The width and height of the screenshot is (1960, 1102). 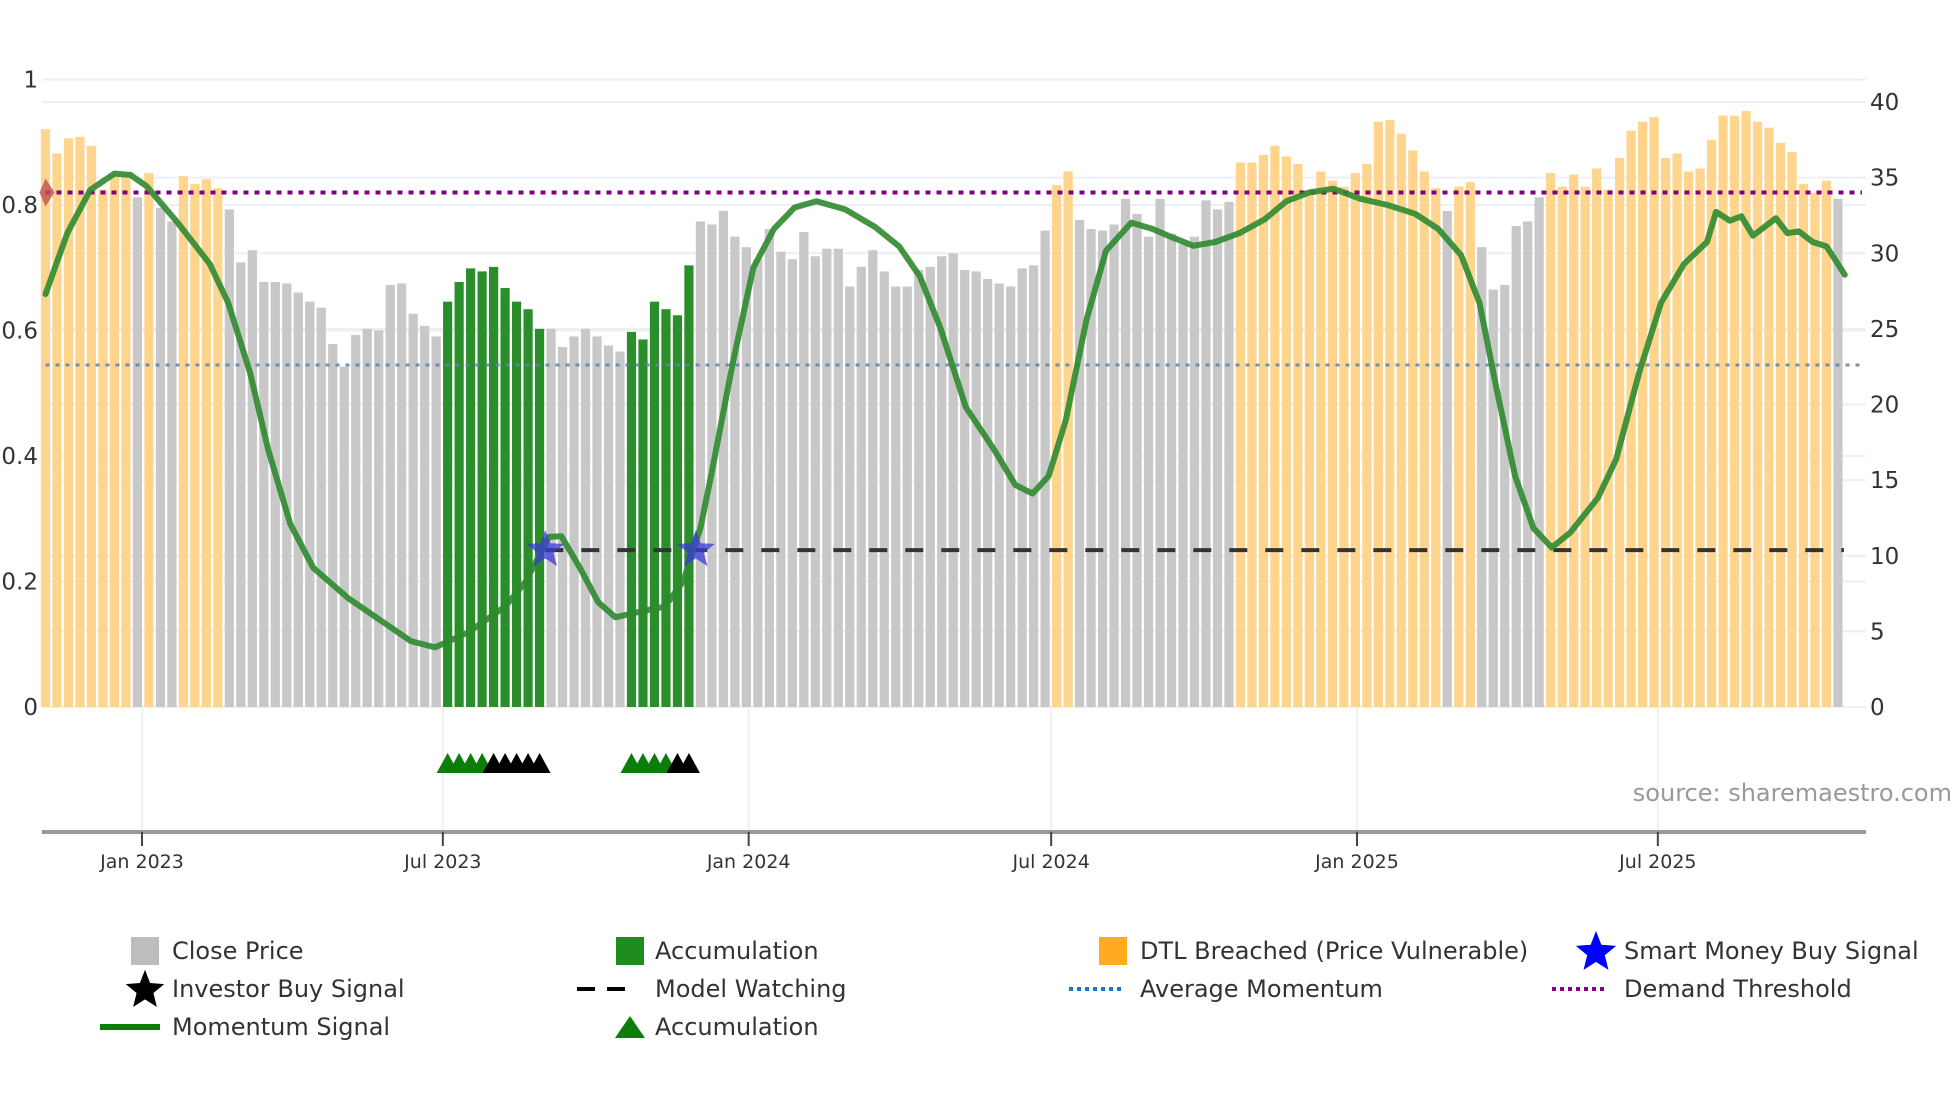 What do you see at coordinates (47, 192) in the screenshot?
I see `threshold-diamond-marker` at bounding box center [47, 192].